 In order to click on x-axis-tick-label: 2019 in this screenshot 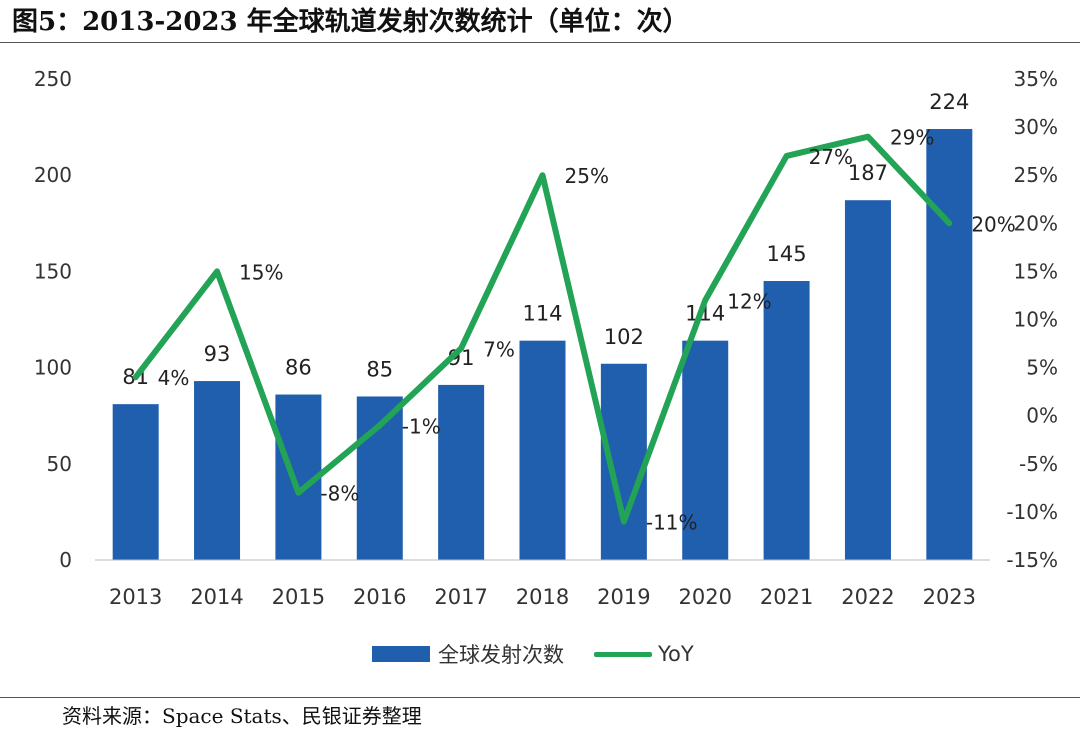, I will do `click(623, 597)`.